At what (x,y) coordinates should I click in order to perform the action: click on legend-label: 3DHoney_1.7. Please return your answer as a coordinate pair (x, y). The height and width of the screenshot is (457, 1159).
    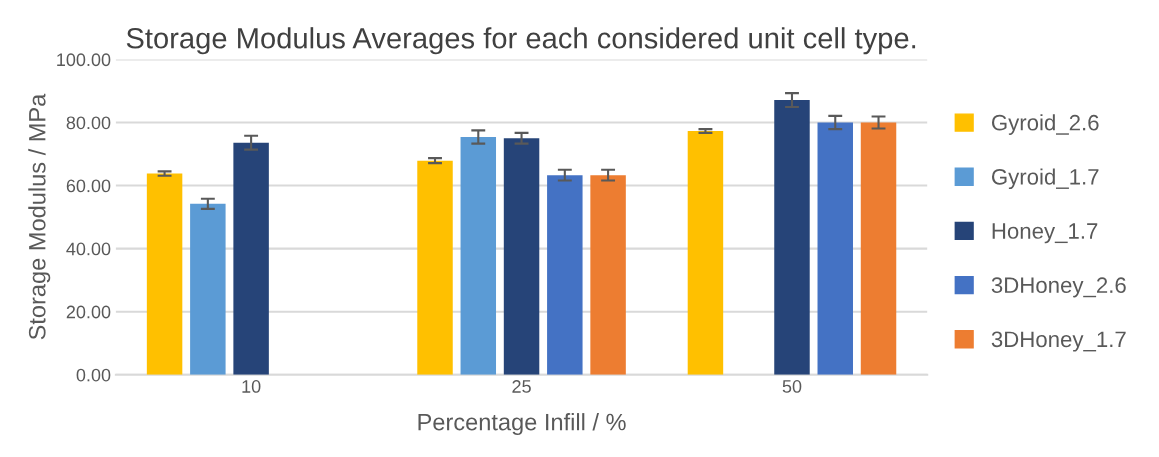
    Looking at the image, I should click on (1058, 341).